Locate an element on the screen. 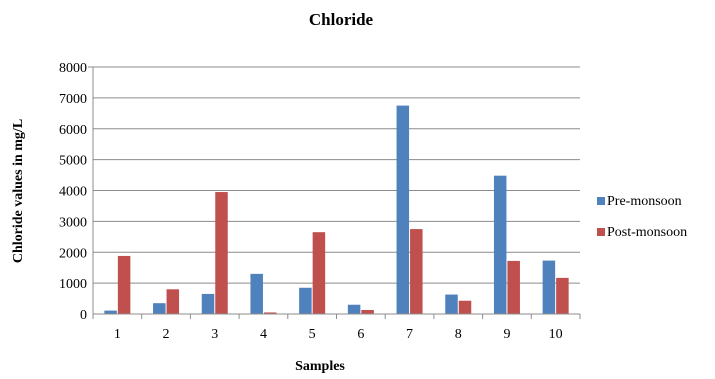  y-tick-label: 4000 is located at coordinates (73, 192).